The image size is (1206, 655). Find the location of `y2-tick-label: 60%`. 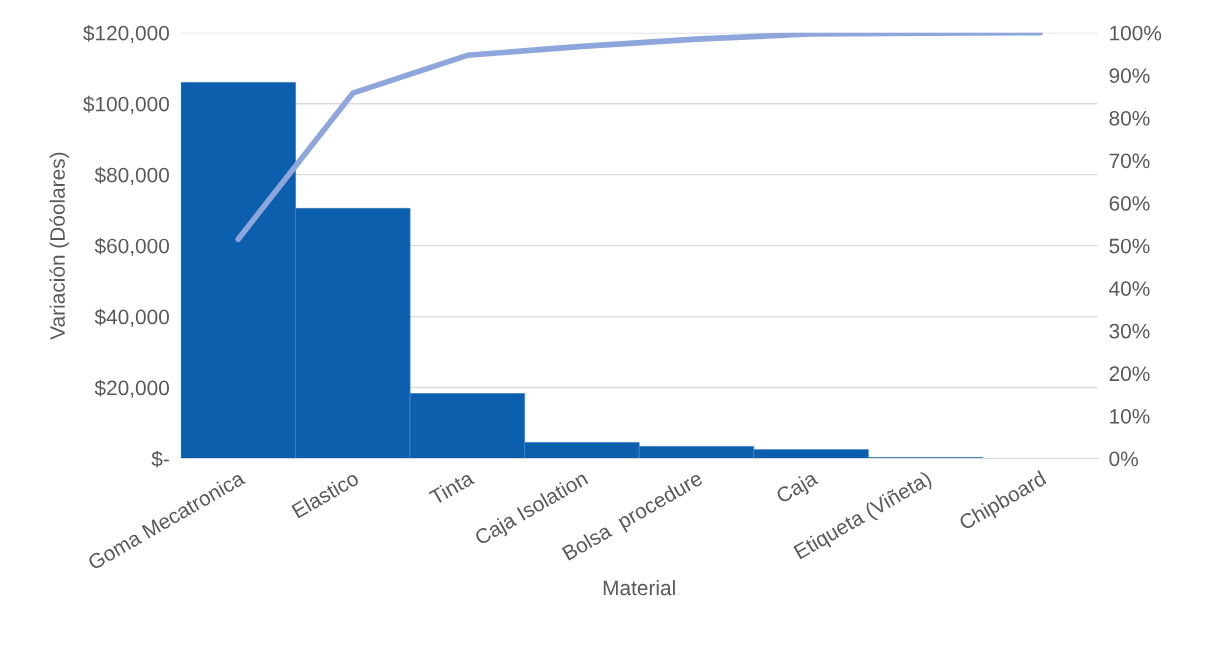

y2-tick-label: 60% is located at coordinates (1129, 203).